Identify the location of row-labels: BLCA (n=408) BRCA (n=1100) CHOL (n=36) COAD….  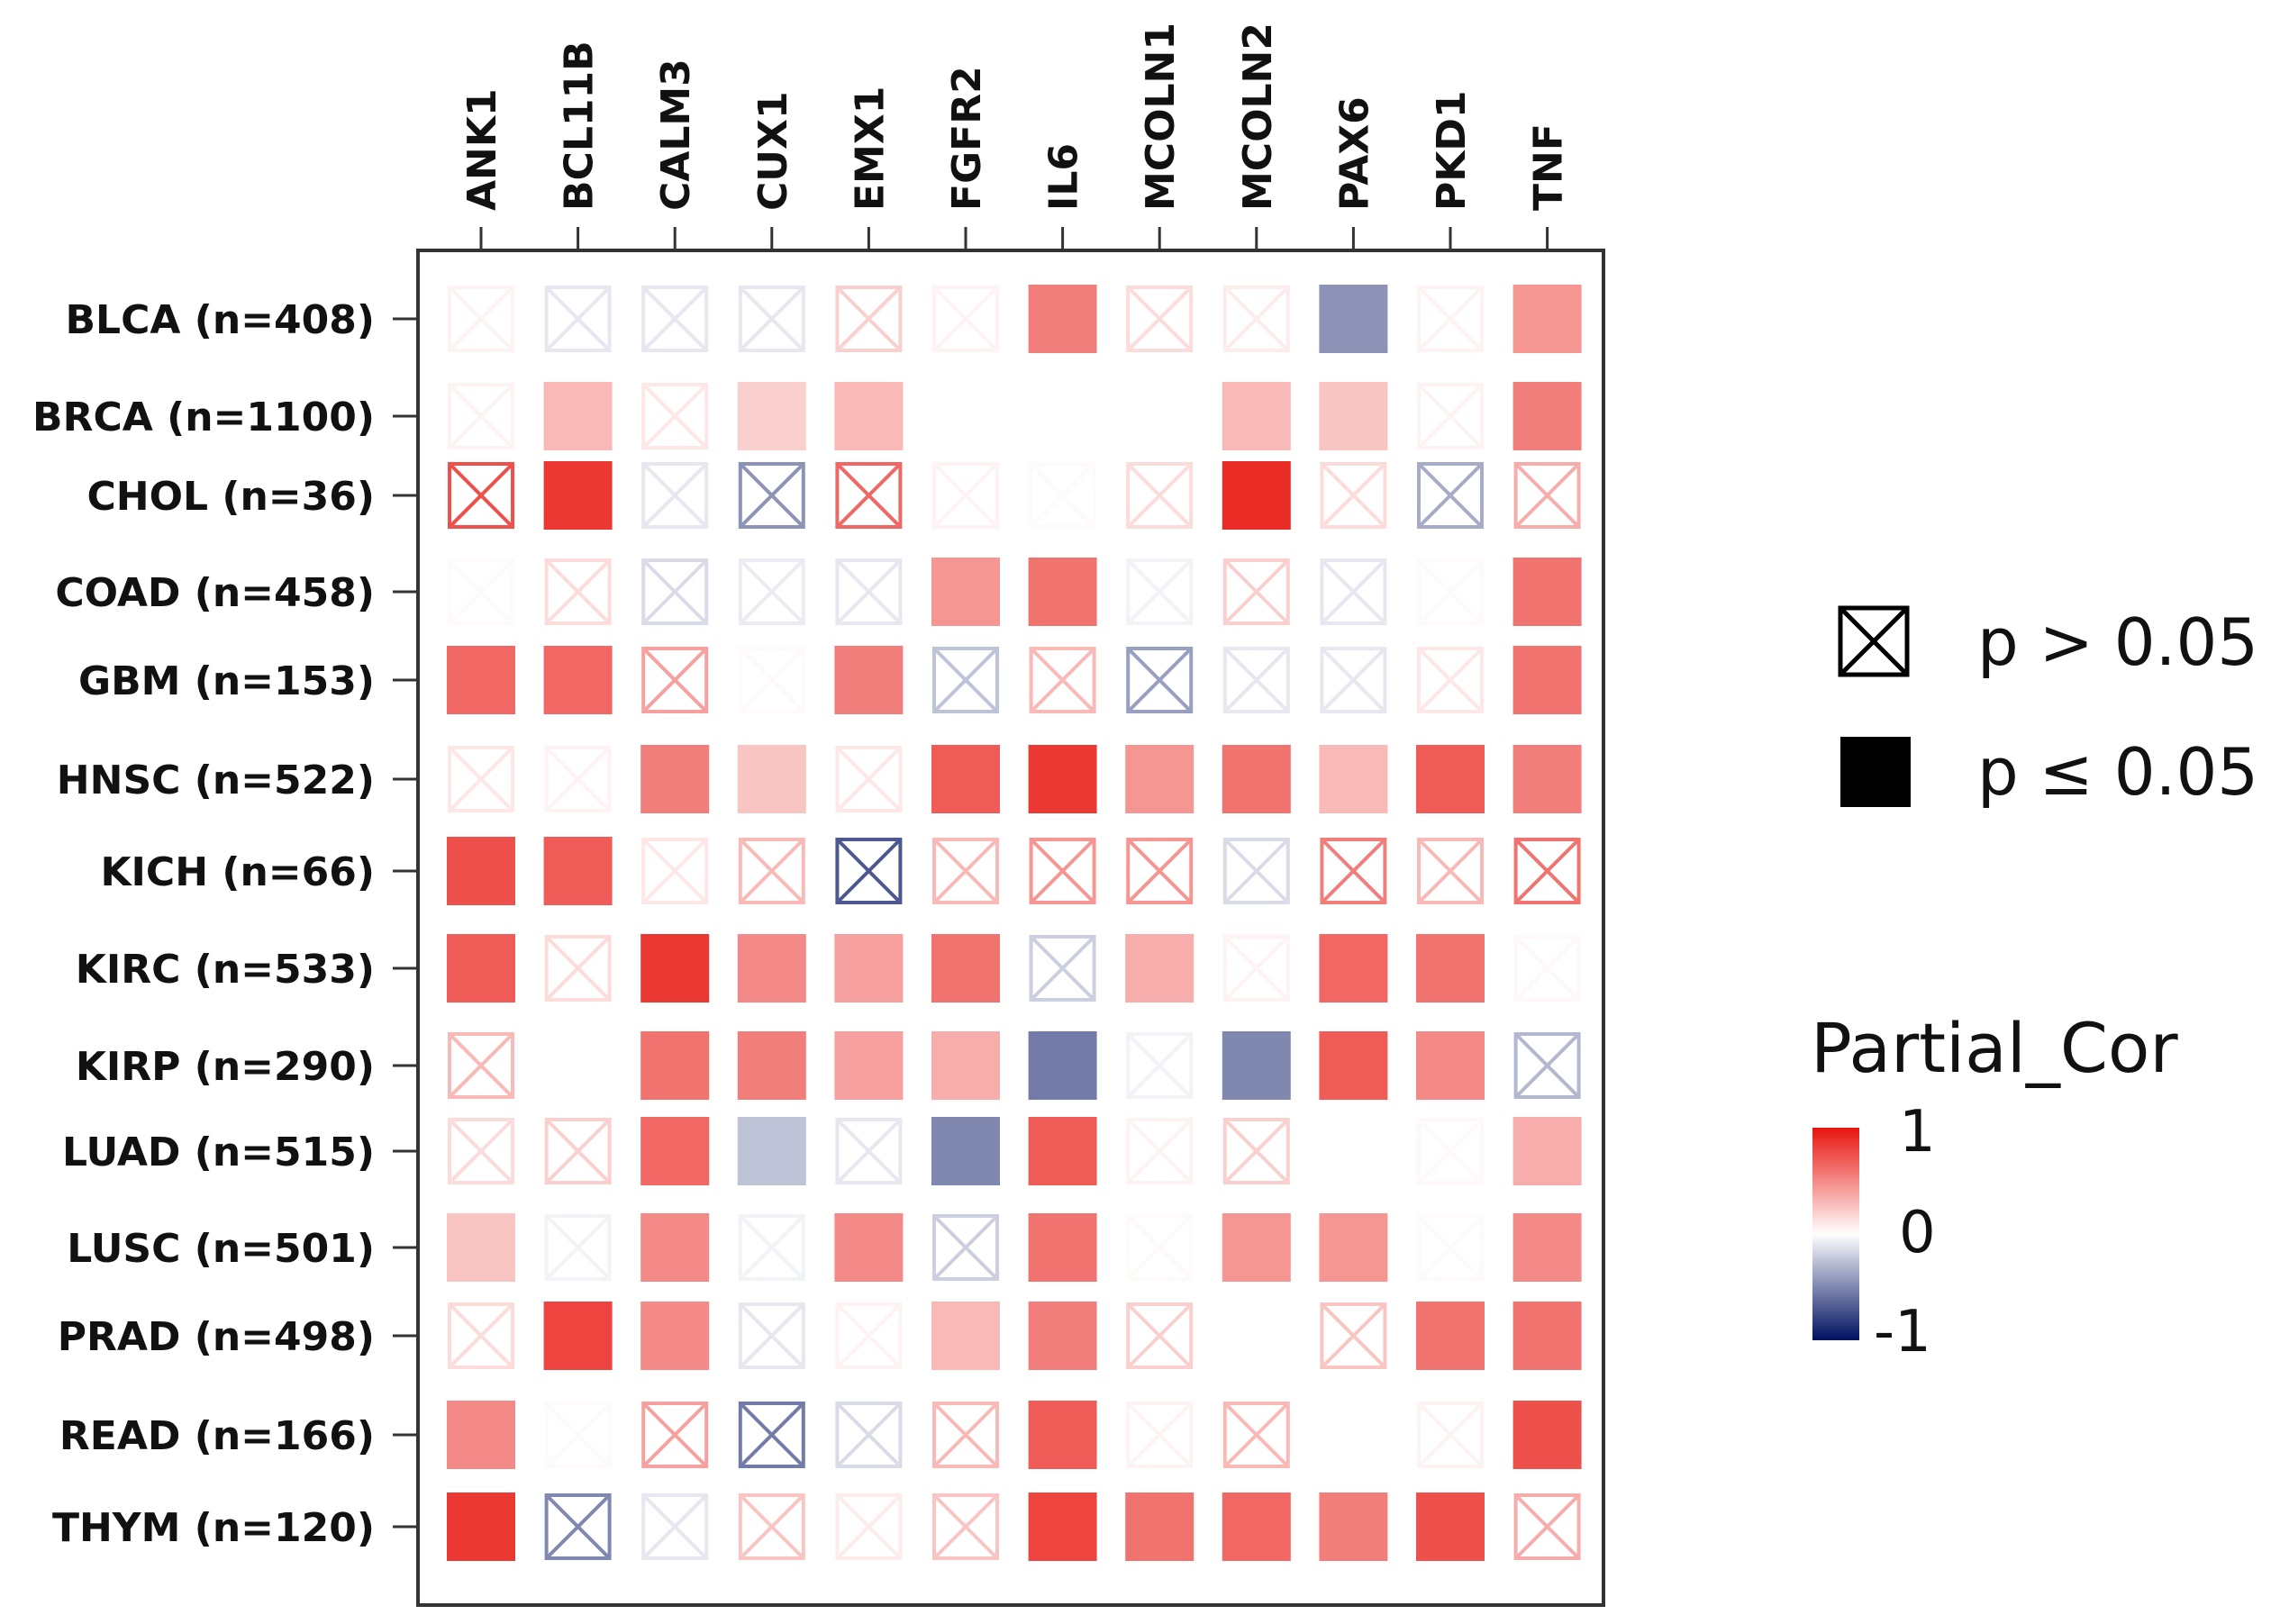
(225, 924).